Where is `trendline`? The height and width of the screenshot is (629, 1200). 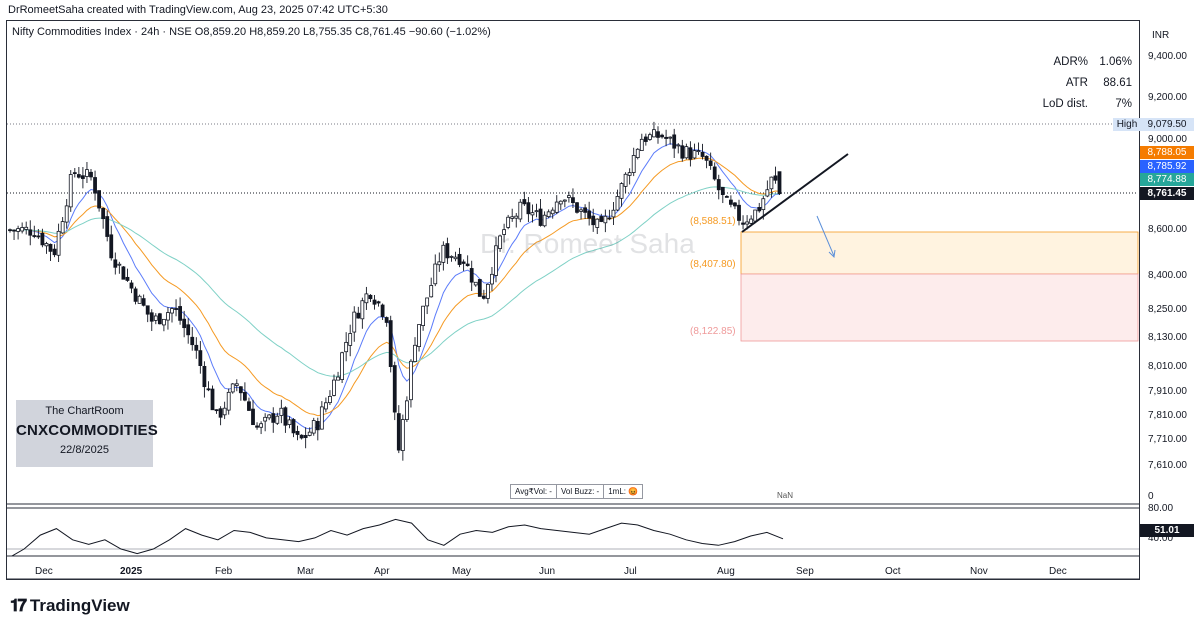 trendline is located at coordinates (795, 193).